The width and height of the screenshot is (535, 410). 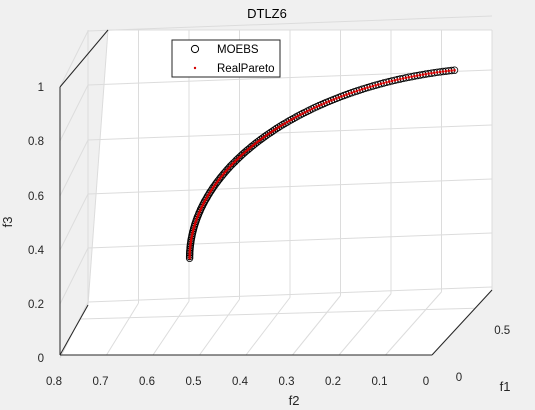 I want to click on f3-tick-label: 0.6, so click(x=36, y=197).